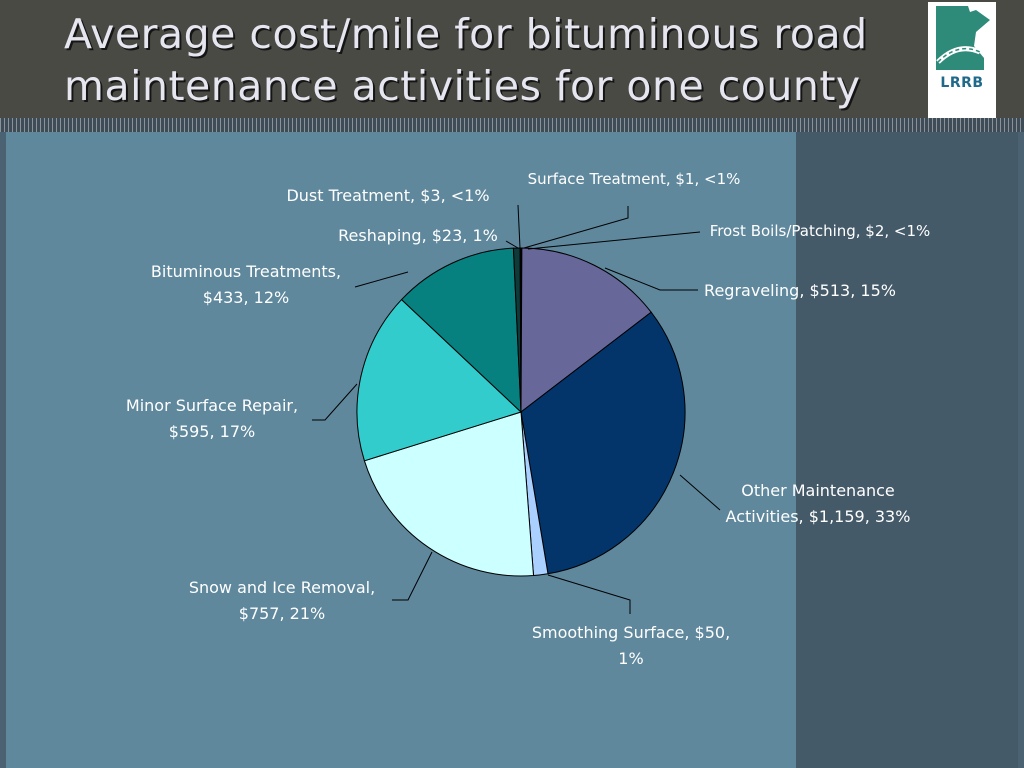 Image resolution: width=1024 pixels, height=768 pixels. I want to click on data-label-minor-surface-repair: Minor Surface Repair, $595, 17%, so click(212, 418).